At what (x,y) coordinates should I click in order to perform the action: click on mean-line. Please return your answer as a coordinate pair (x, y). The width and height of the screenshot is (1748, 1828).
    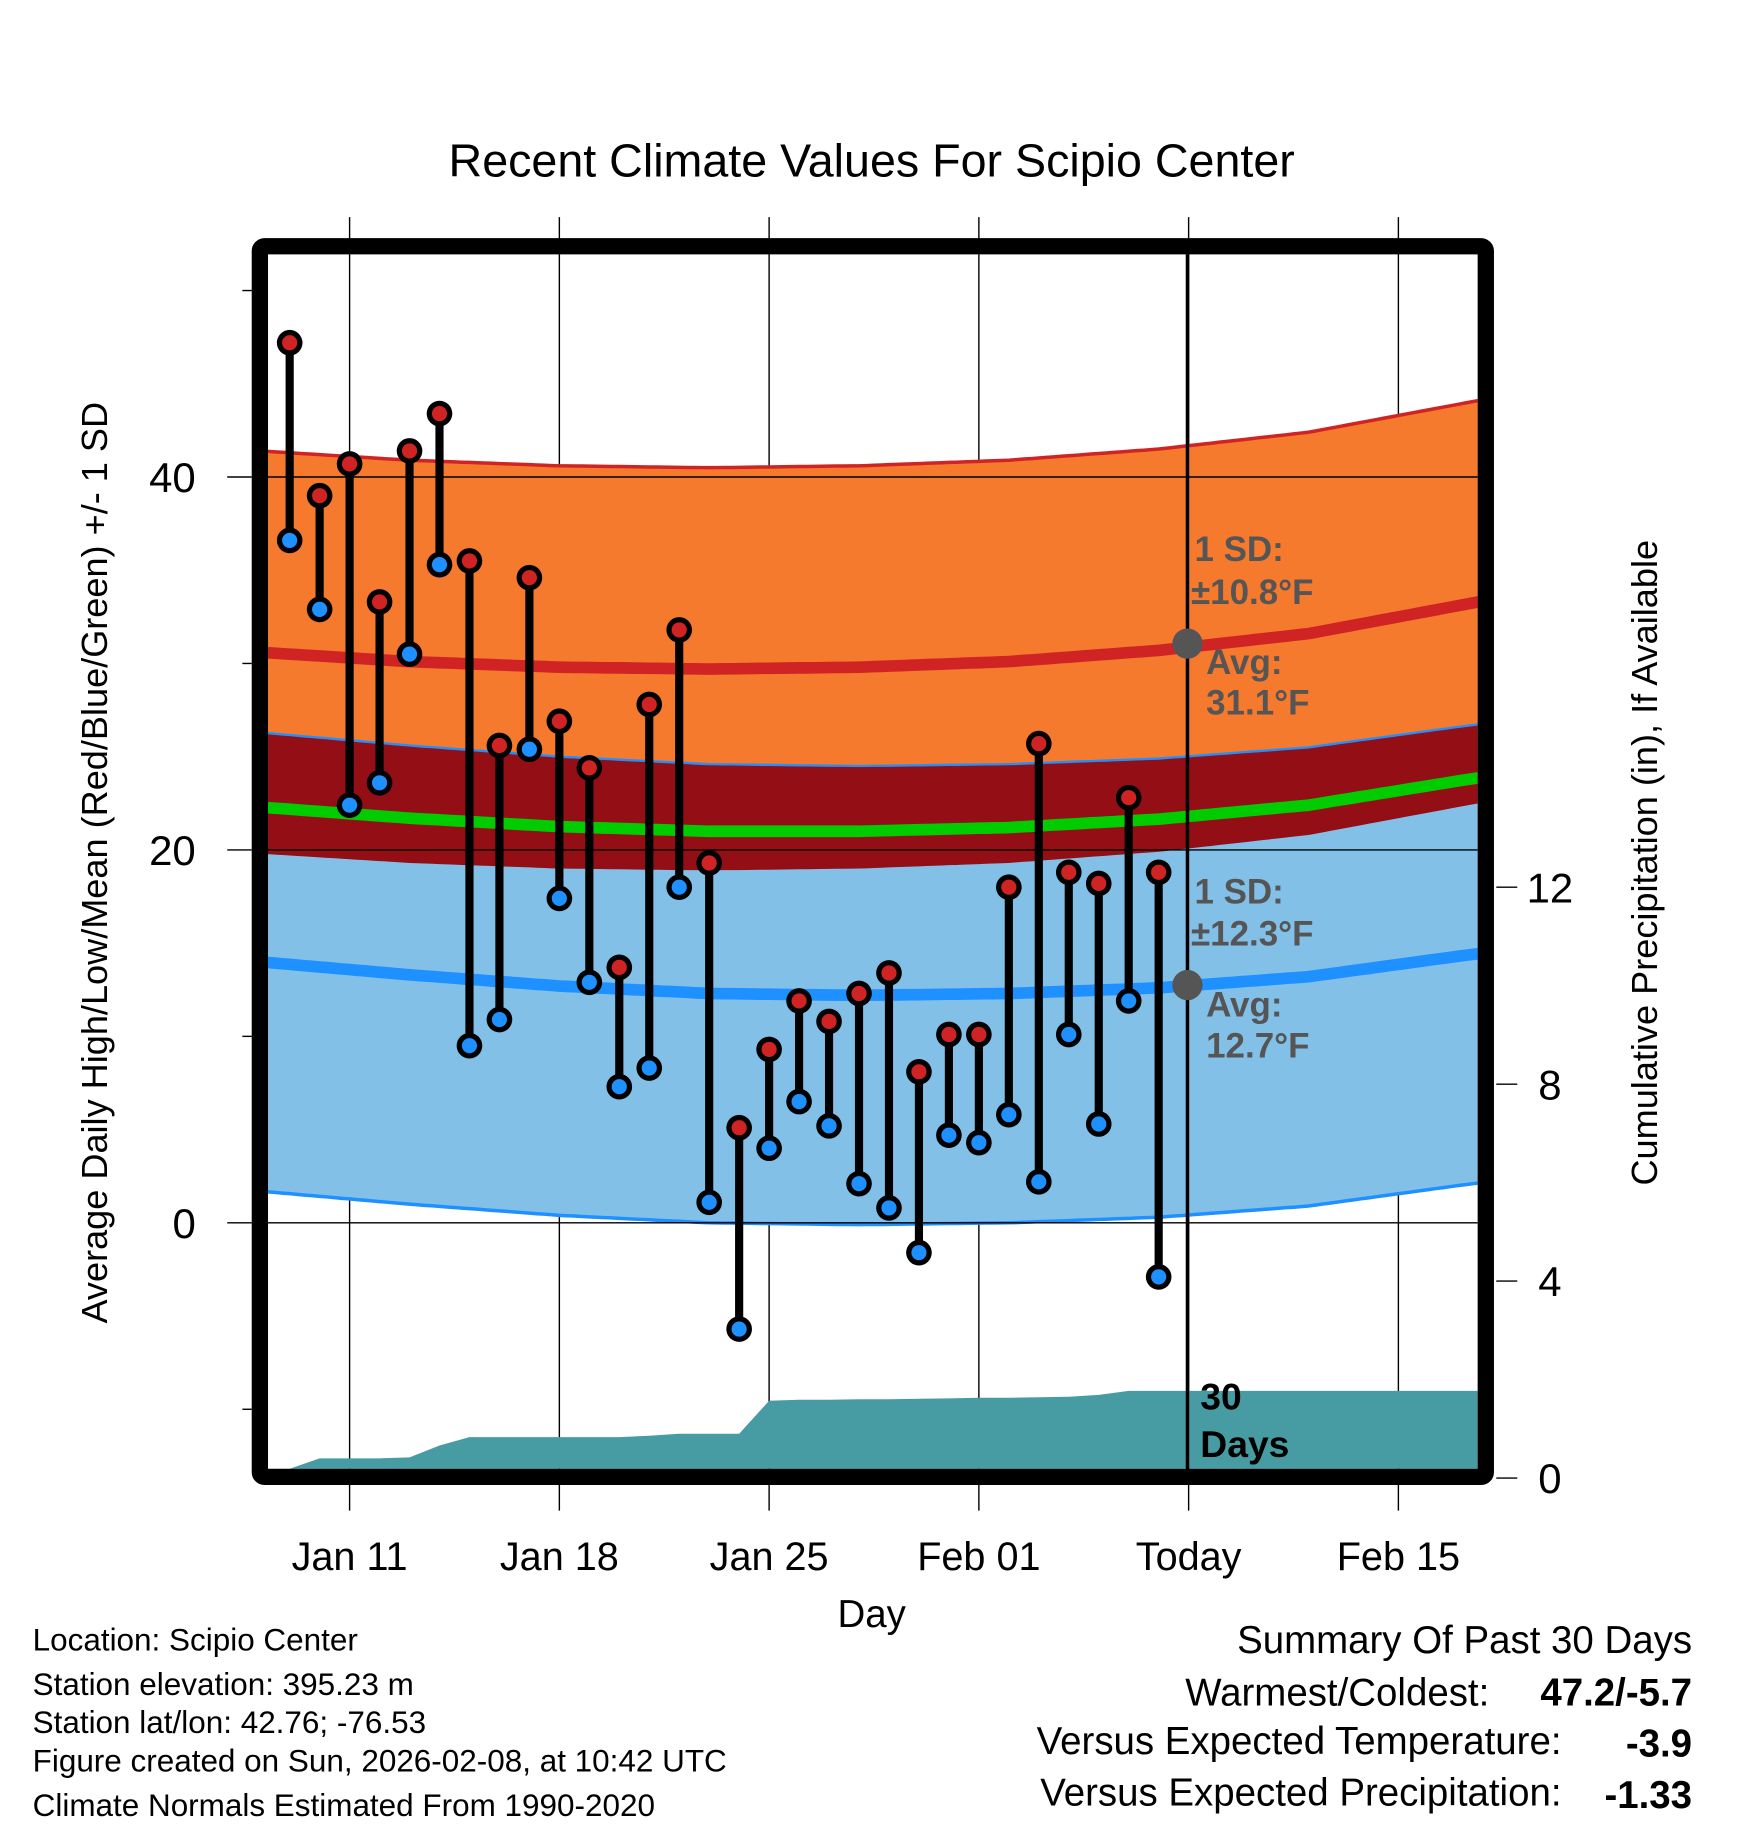
    Looking at the image, I should click on (873, 805).